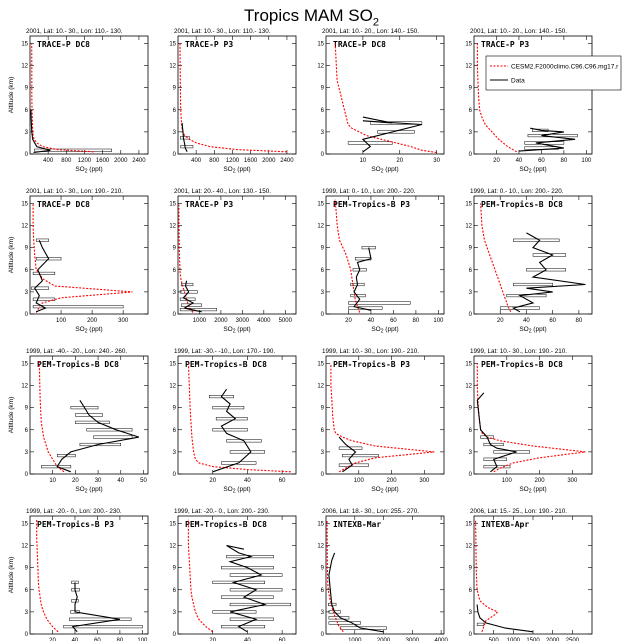 The image size is (623, 641). I want to click on campaign-label: TRACE-P P3, so click(505, 44).